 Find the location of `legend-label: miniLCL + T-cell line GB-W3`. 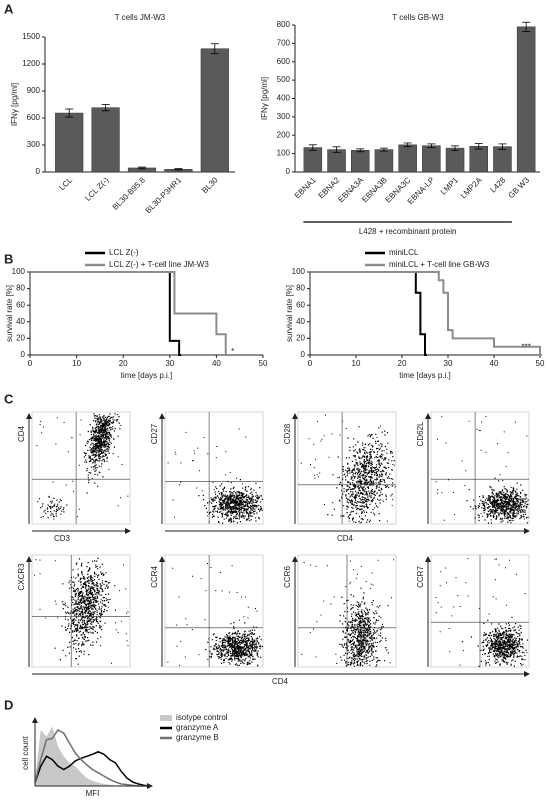

legend-label: miniLCL + T-cell line GB-W3 is located at coordinates (439, 264).